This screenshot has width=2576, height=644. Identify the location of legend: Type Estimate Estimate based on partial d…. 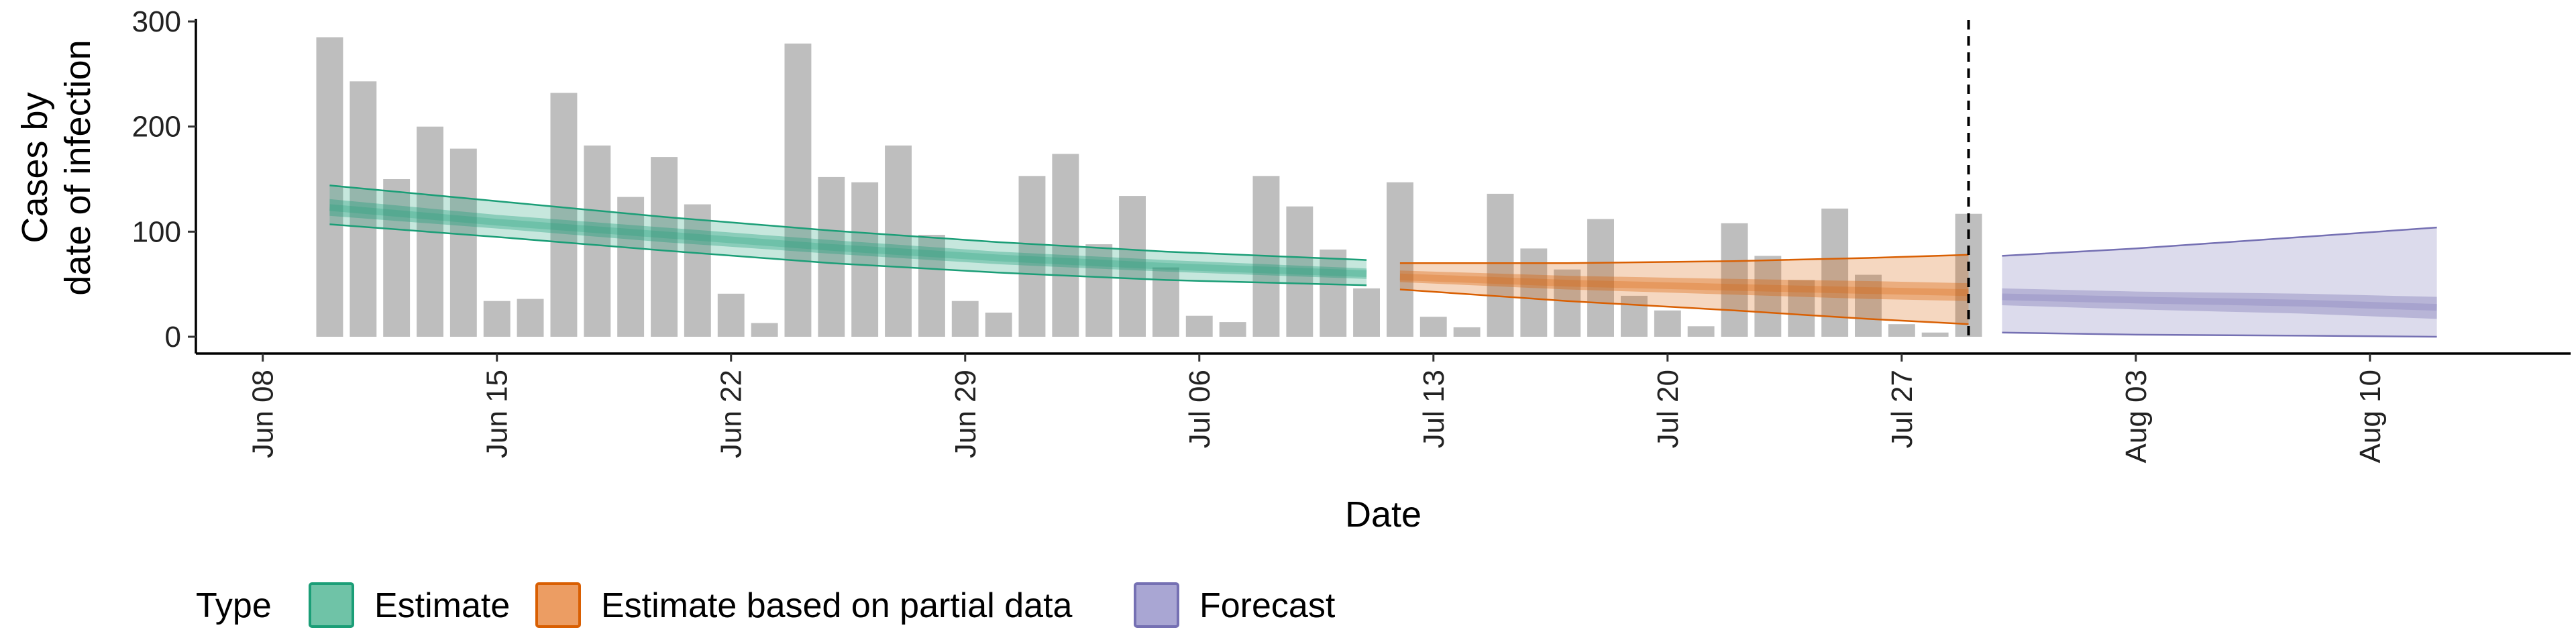
(766, 605).